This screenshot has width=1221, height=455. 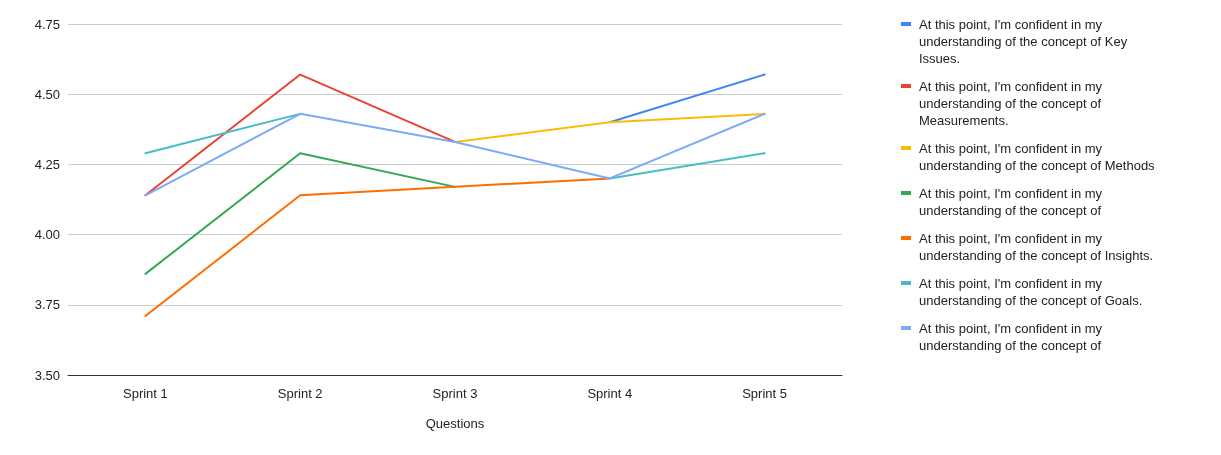 I want to click on y-tick-label: 3.75, so click(x=47, y=305).